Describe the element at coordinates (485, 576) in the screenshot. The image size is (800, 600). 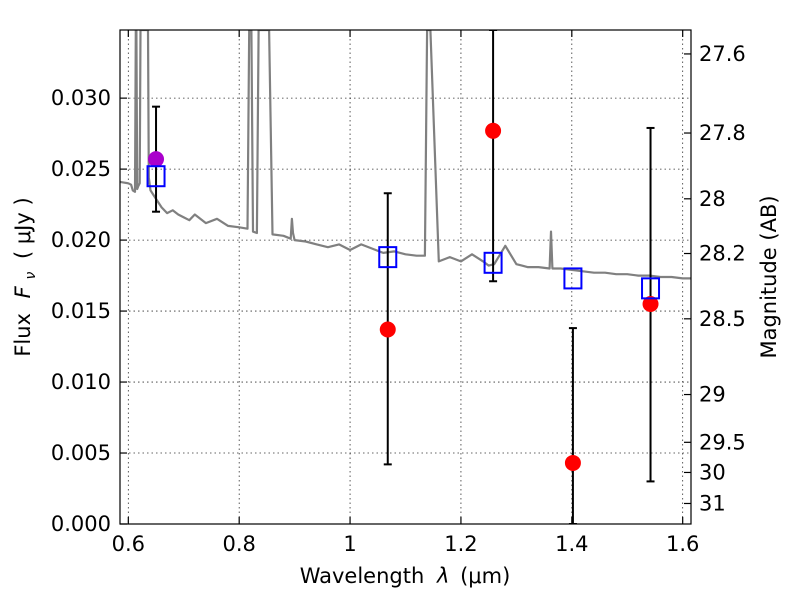
I see `x-axis-title-unit: (μm)` at that location.